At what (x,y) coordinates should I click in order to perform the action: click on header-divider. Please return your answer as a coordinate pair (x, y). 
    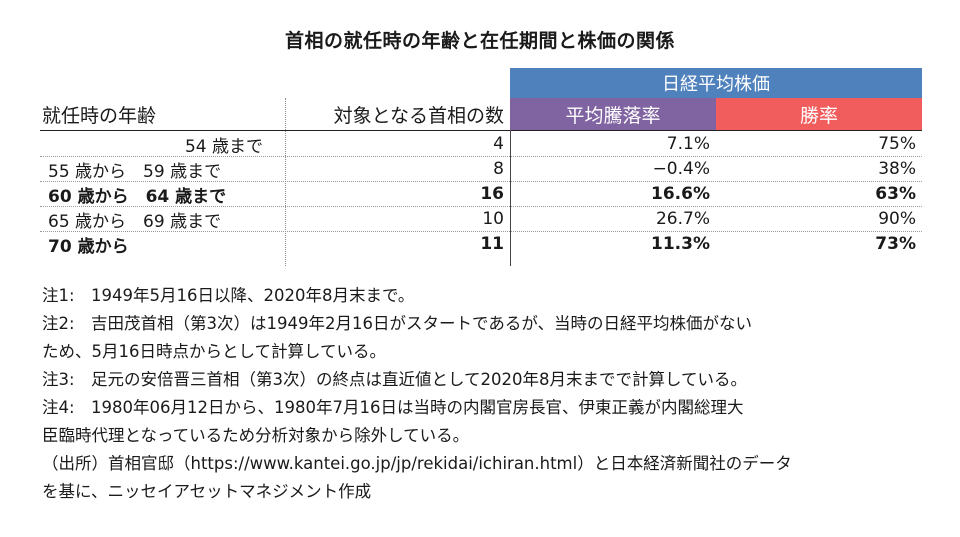
    Looking at the image, I should click on (481, 130).